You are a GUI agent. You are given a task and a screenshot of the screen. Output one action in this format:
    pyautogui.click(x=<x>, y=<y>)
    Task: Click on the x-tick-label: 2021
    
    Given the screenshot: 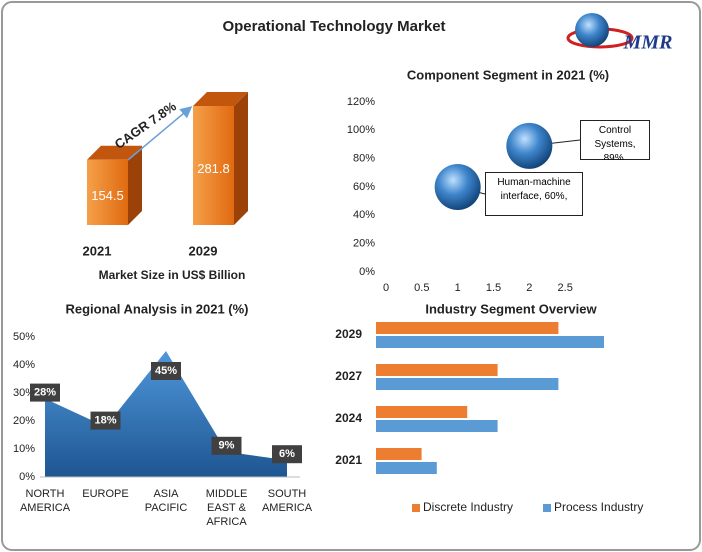 What is the action you would take?
    pyautogui.click(x=97, y=250)
    